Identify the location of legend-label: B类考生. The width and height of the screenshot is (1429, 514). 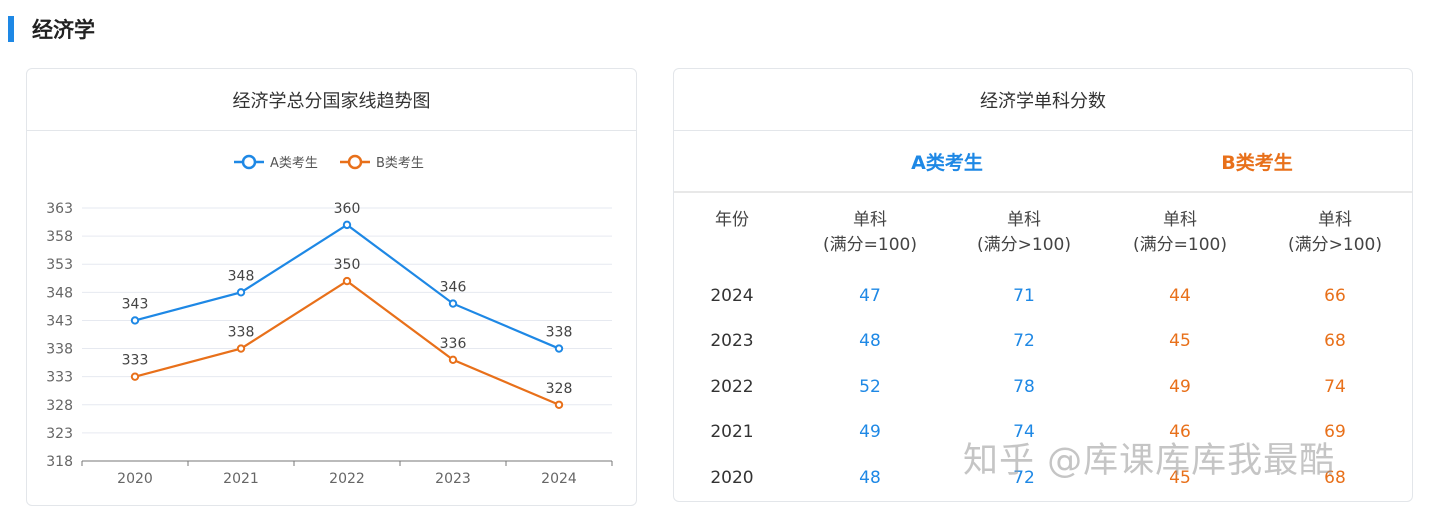
(400, 163).